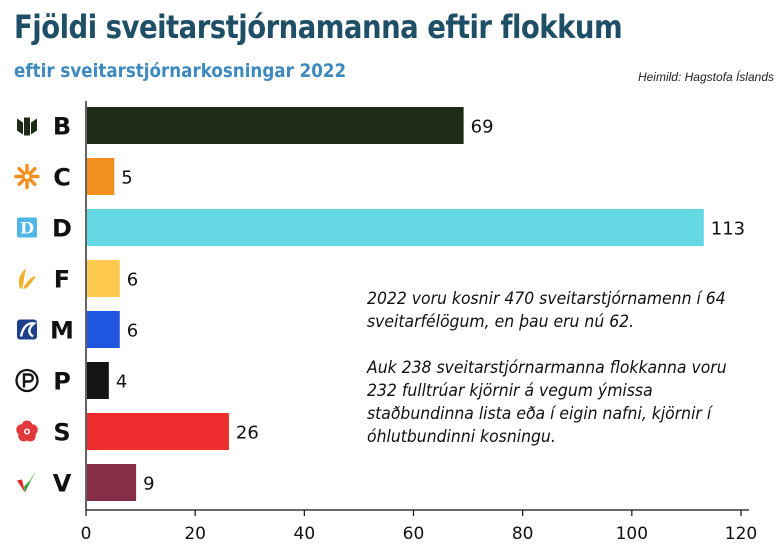  What do you see at coordinates (126, 178) in the screenshot?
I see `value-label: 5` at bounding box center [126, 178].